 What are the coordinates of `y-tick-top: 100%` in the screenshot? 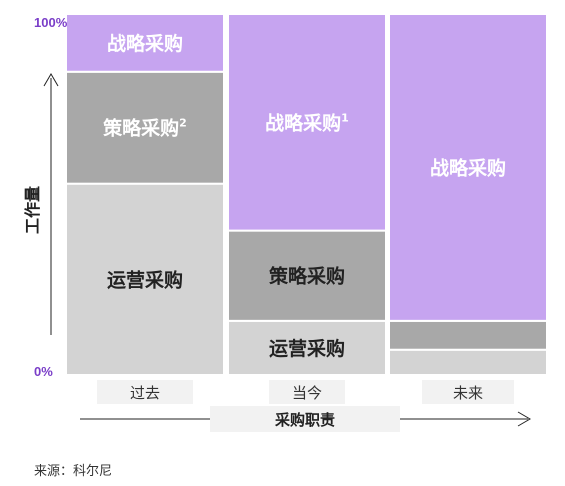 It's located at (51, 22).